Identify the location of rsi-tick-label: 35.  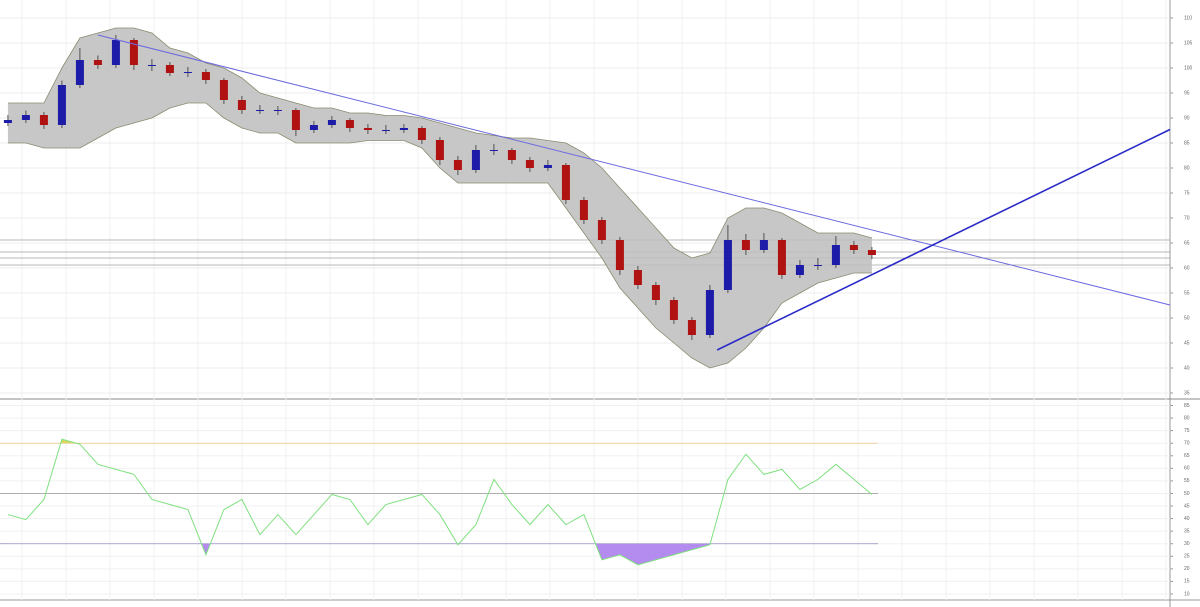
(1187, 531).